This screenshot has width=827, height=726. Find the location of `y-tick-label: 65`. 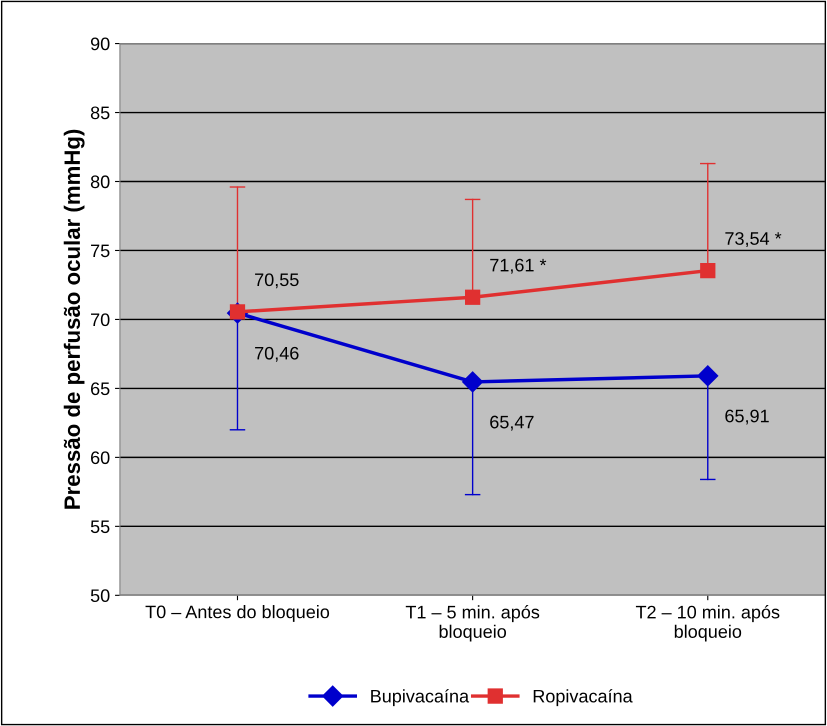

y-tick-label: 65 is located at coordinates (100, 389).